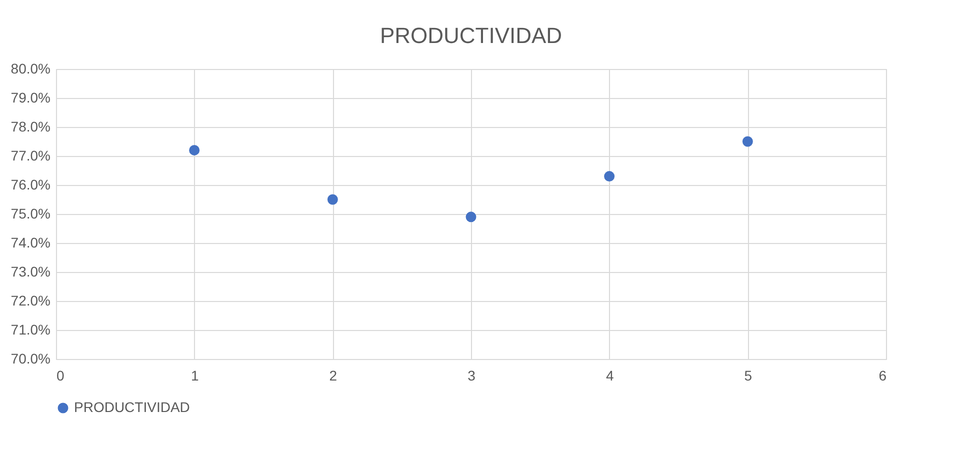 The height and width of the screenshot is (476, 963). What do you see at coordinates (30, 300) in the screenshot?
I see `y-tick-label: 72.0%` at bounding box center [30, 300].